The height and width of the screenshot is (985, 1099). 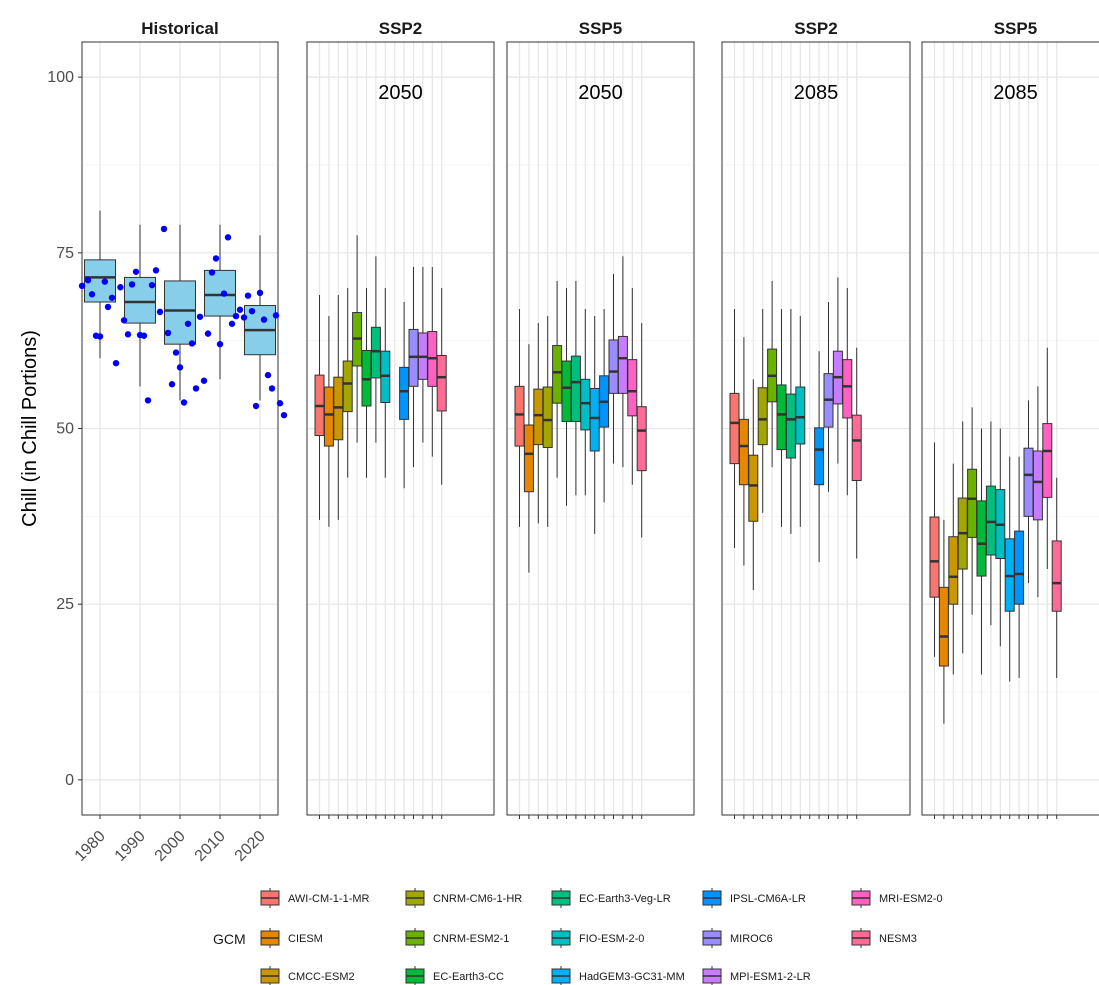 I want to click on legend-label: IPSL-CM6A-LR, so click(x=768, y=899).